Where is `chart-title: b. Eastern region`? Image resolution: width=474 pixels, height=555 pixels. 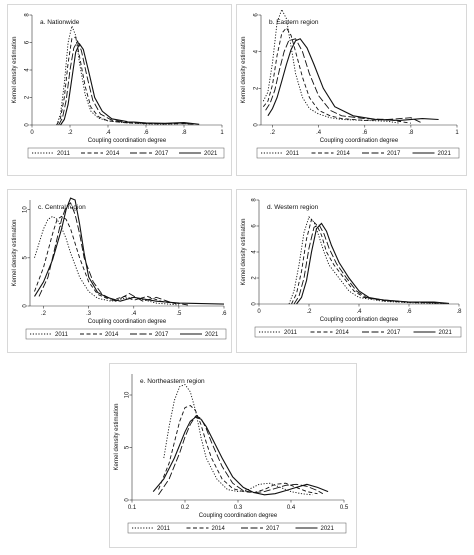 chart-title: b. Eastern region is located at coordinates (294, 22).